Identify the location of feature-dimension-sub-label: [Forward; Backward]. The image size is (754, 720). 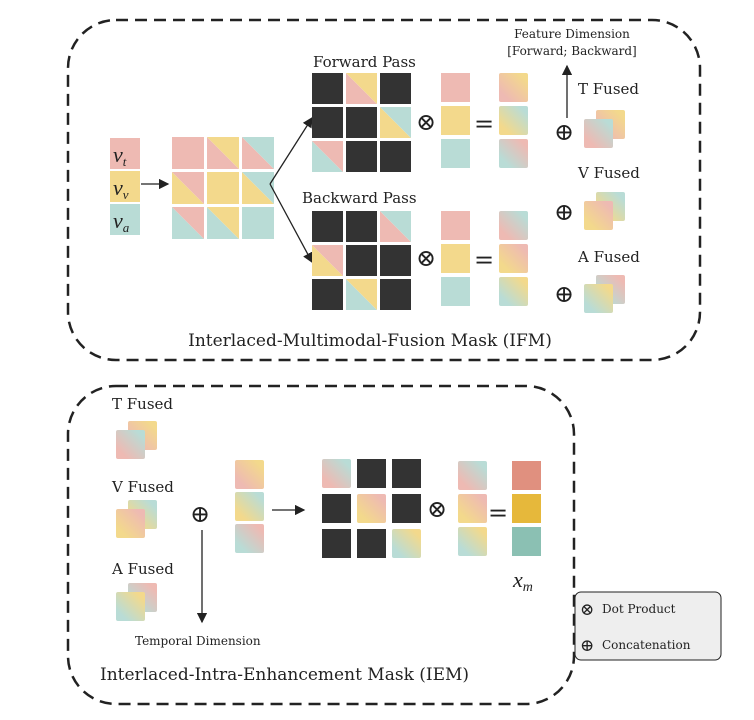
(572, 51).